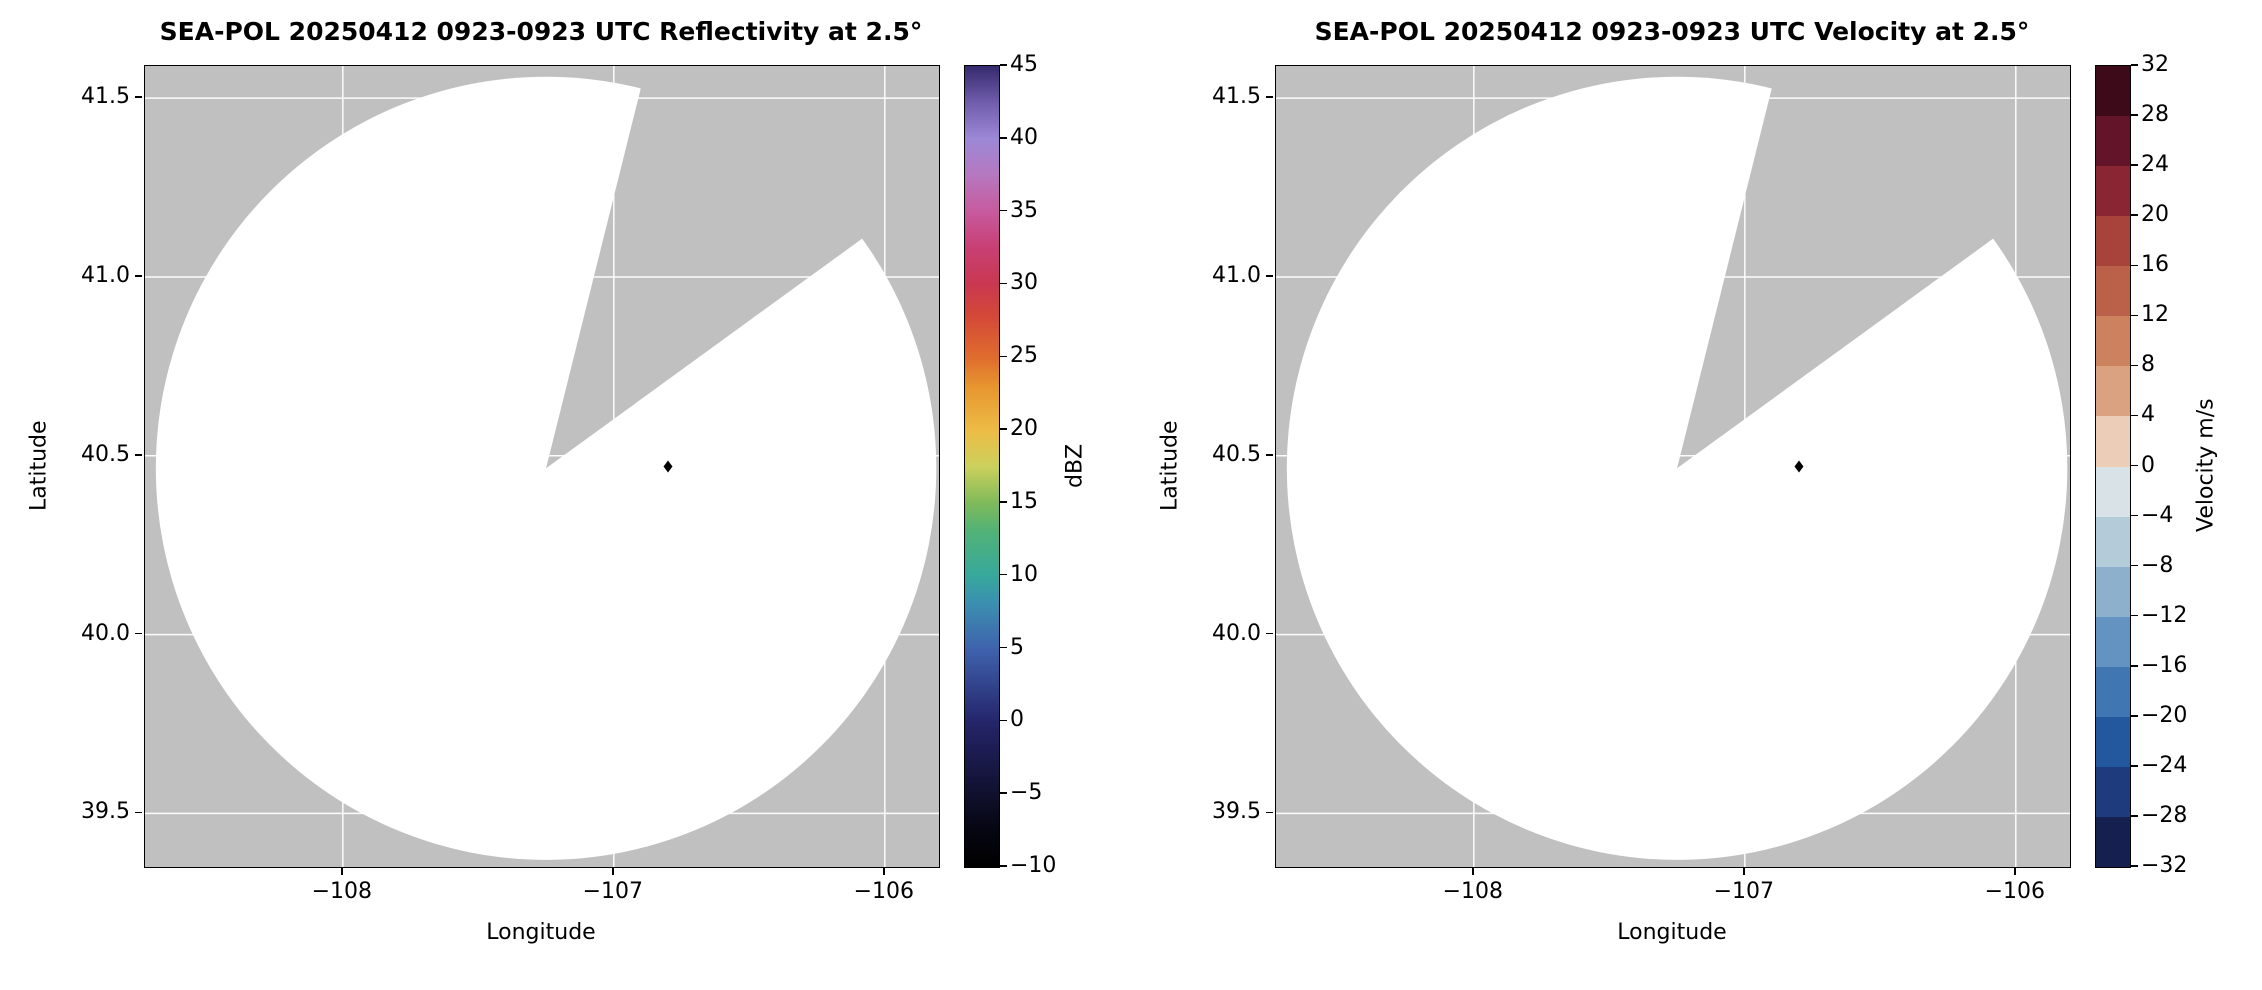 The image size is (2262, 990). What do you see at coordinates (2155, 165) in the screenshot?
I see `colorbar-tick-label: 24` at bounding box center [2155, 165].